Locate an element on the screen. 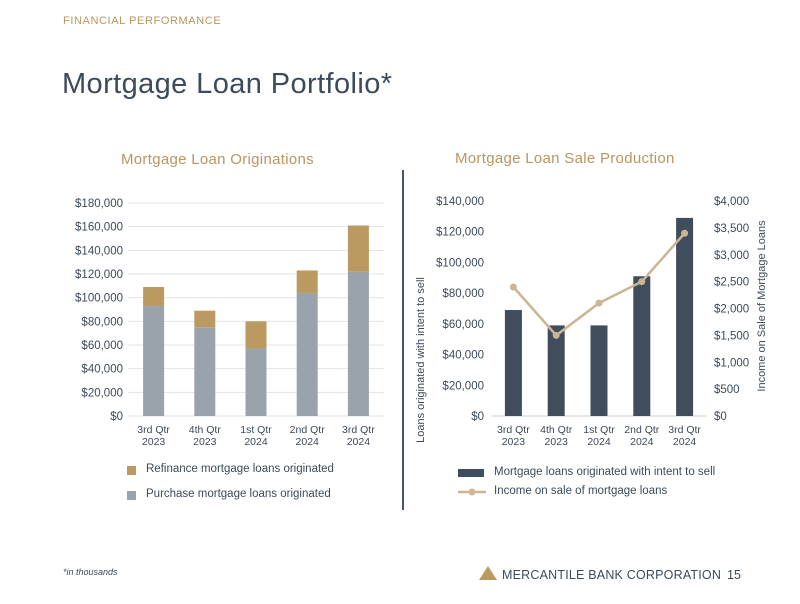 The image size is (800, 604). y-tick-label: $40,000 is located at coordinates (102, 370).